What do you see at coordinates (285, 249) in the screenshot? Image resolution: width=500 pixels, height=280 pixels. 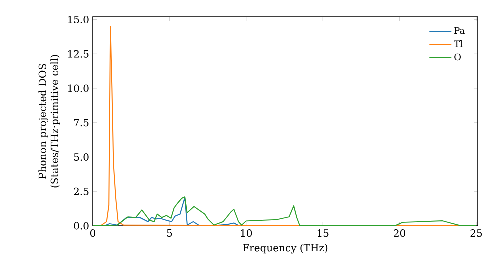 I see `x-axis-title: Frequency (THz)` at bounding box center [285, 249].